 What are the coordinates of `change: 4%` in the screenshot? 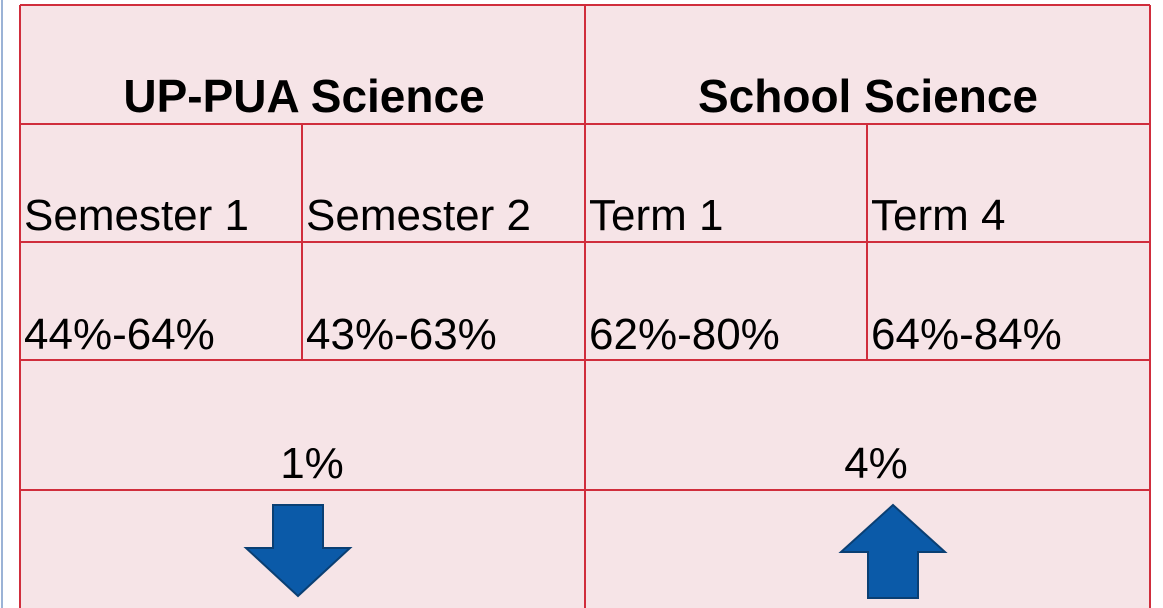 It's located at (876, 463).